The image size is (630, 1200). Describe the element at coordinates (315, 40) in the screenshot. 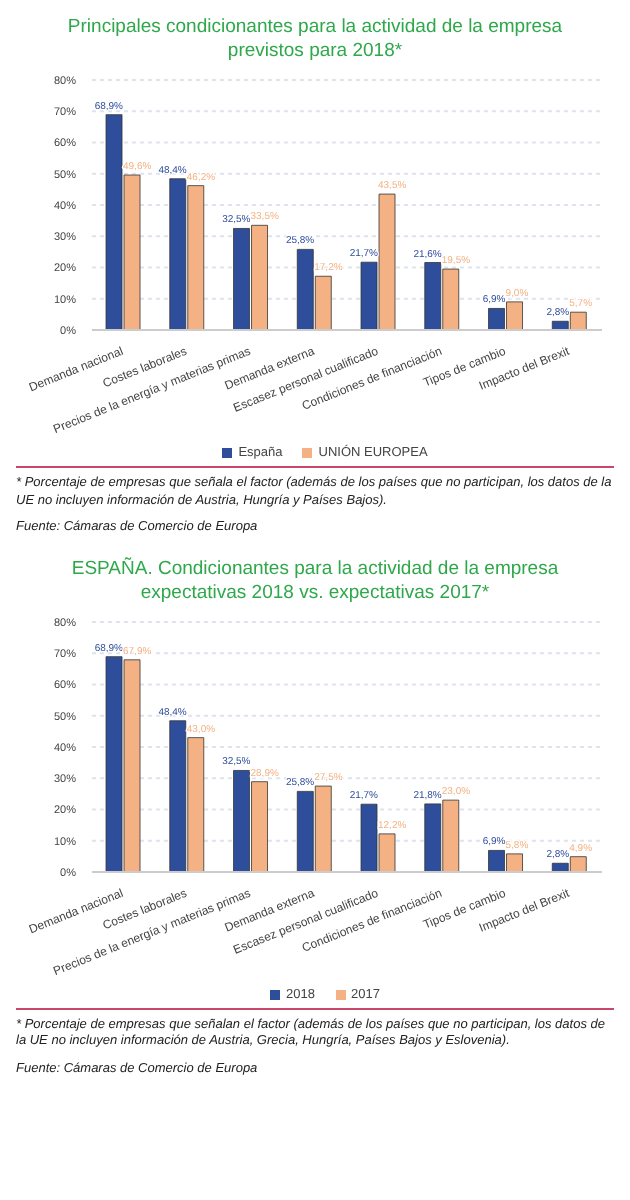

I see `chart-title: Principales condicionantes para la actividad de la empresa previstos para 2018*` at that location.